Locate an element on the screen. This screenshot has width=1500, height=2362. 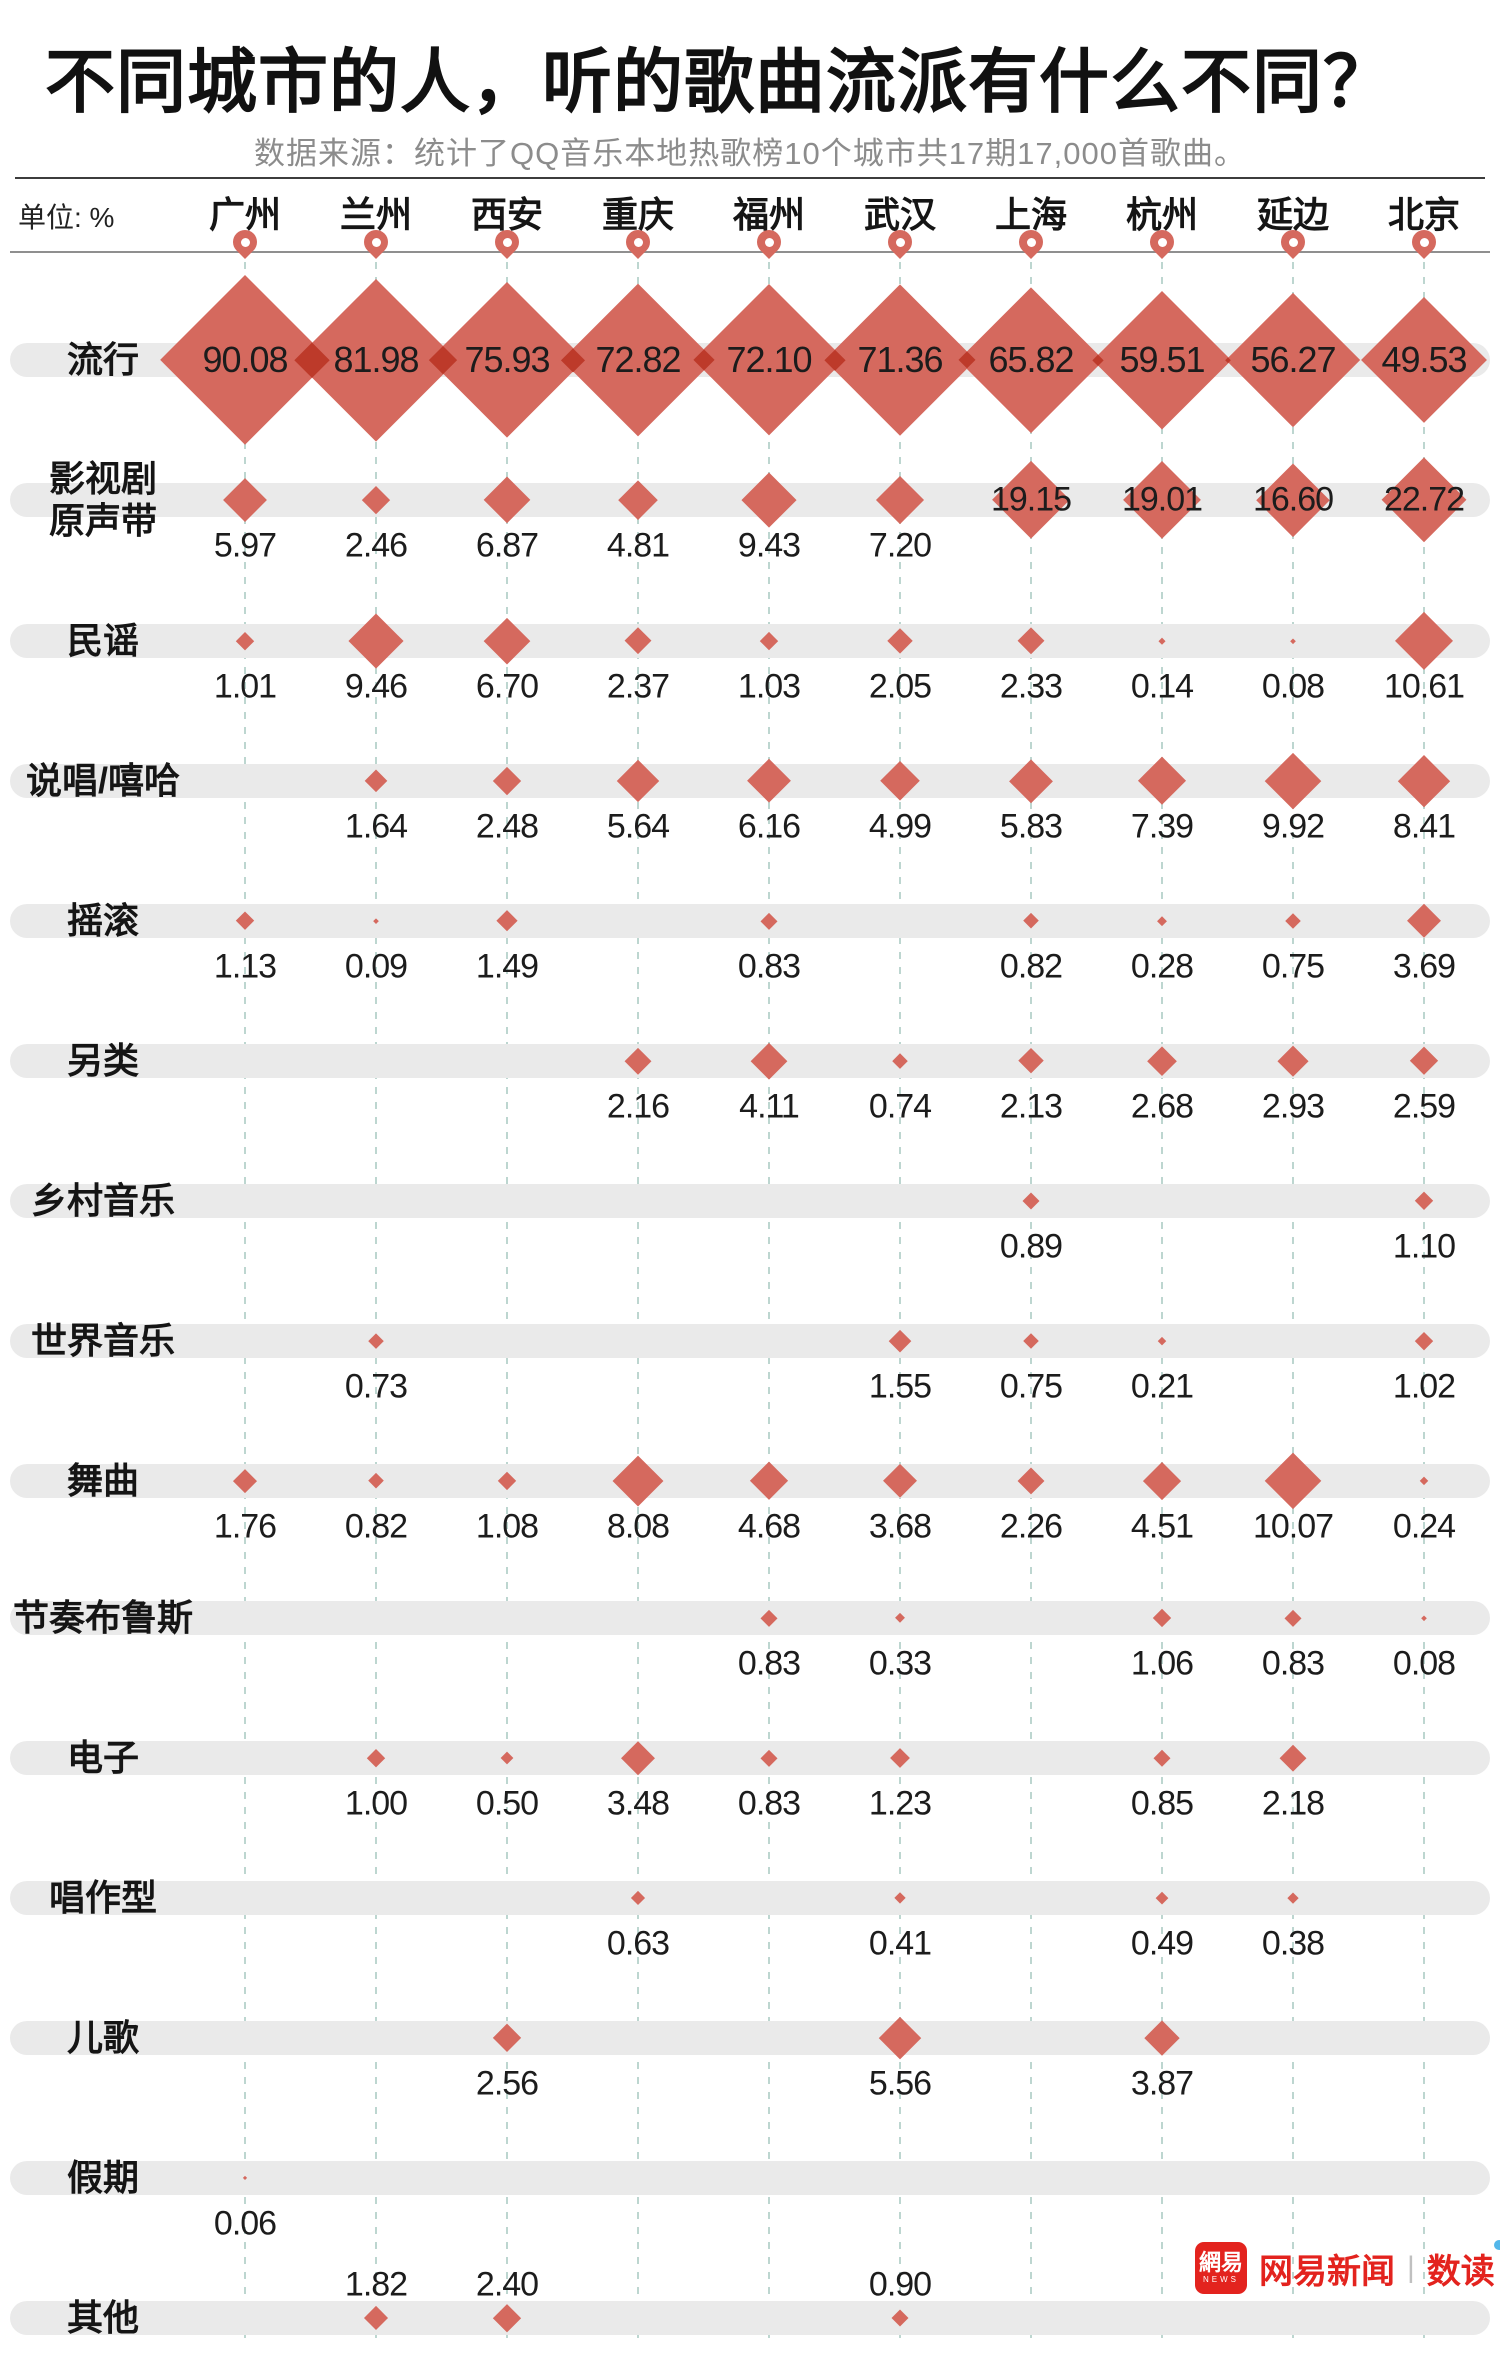
value-摇滚-杭州: 0.28 is located at coordinates (1162, 966).